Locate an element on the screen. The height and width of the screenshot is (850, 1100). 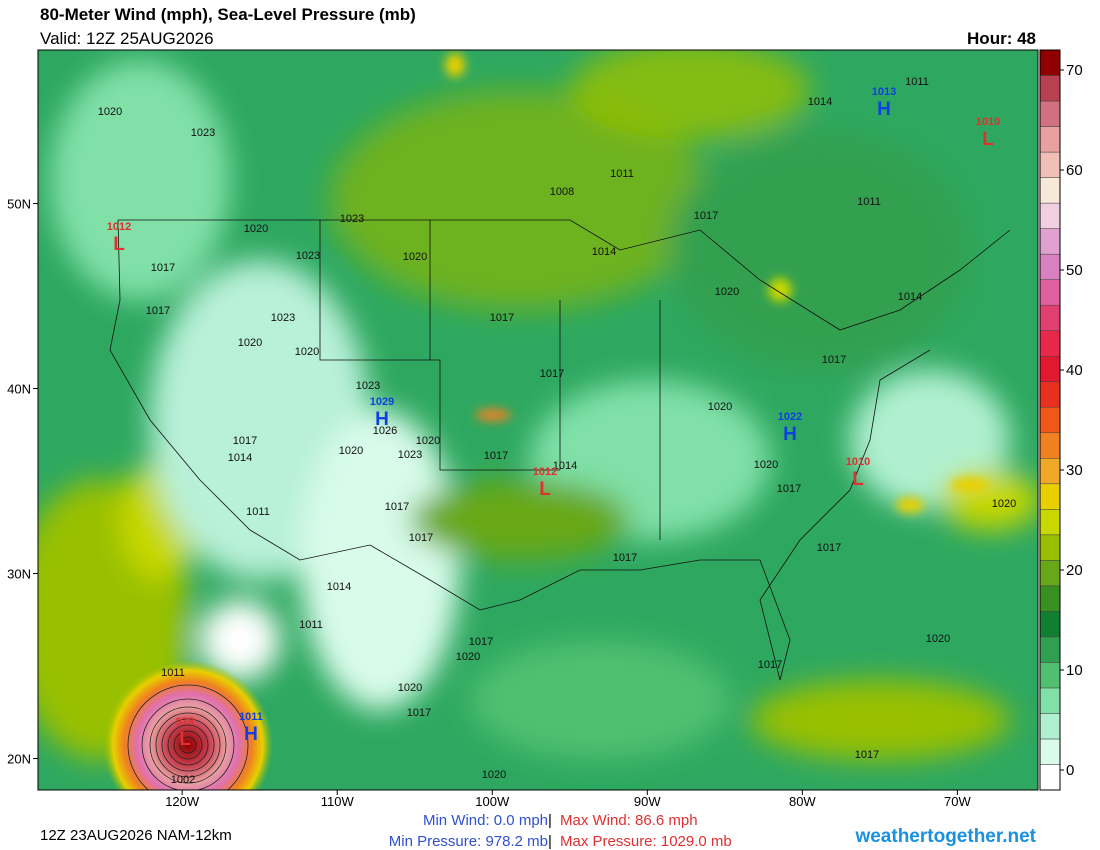
colorbar-label: 0 is located at coordinates (1070, 770).